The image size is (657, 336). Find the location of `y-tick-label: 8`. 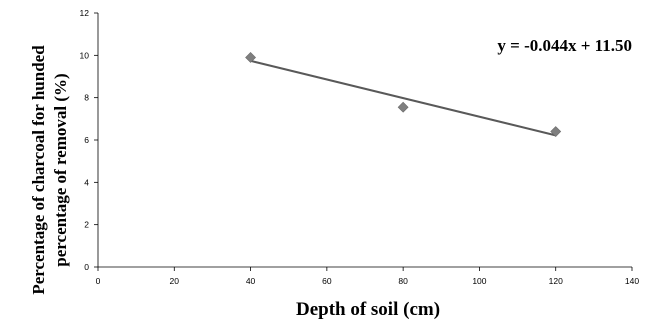

y-tick-label: 8 is located at coordinates (86, 98).